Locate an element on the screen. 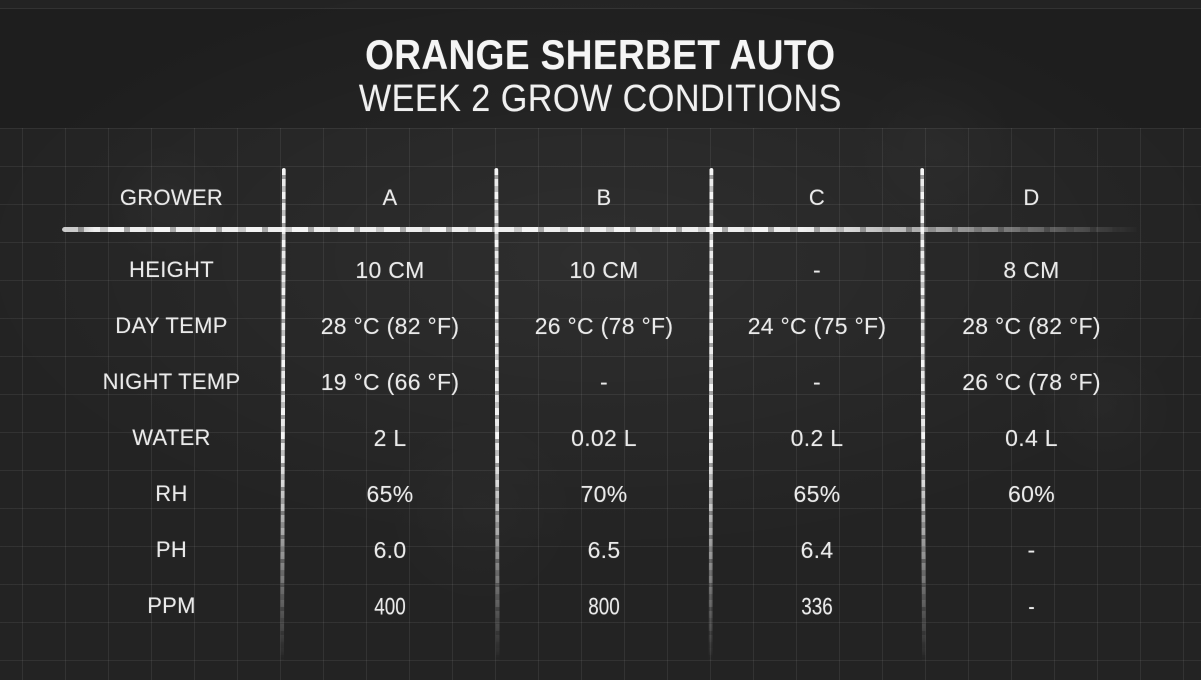 The width and height of the screenshot is (1201, 680). cell-value: 19 °C (66 °F) is located at coordinates (390, 381).